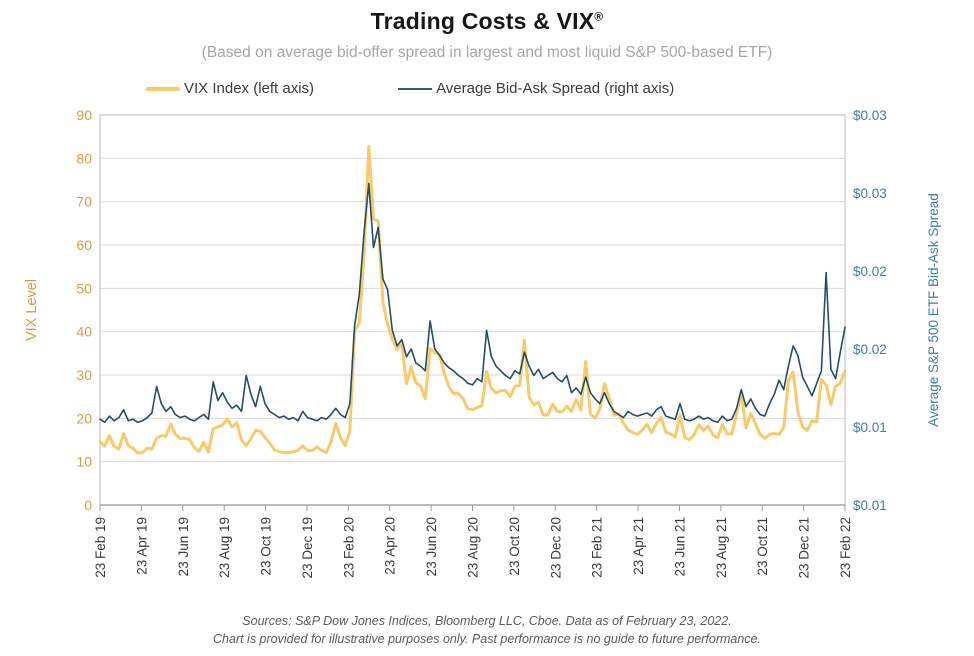 The height and width of the screenshot is (656, 974). What do you see at coordinates (84, 158) in the screenshot?
I see `left-axis-tick-label: 80` at bounding box center [84, 158].